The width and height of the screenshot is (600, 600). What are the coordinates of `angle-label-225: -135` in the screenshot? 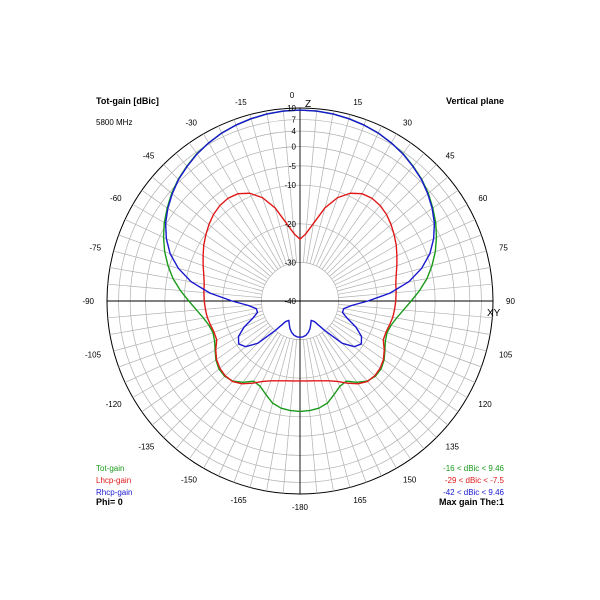 It's located at (146, 447).